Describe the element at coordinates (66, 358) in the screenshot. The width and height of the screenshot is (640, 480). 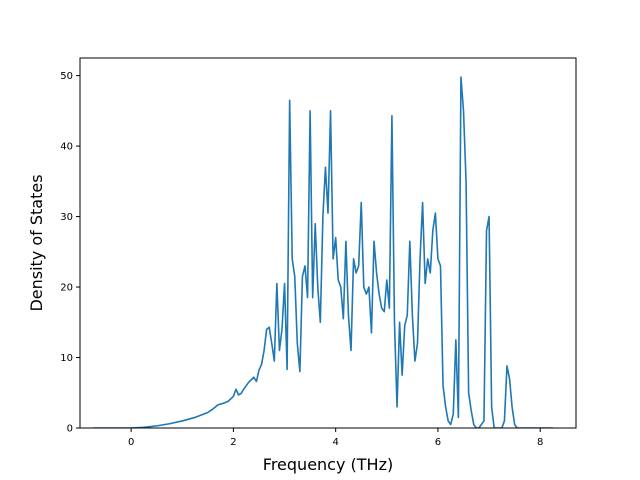
I see `y-tick-label: 10` at that location.